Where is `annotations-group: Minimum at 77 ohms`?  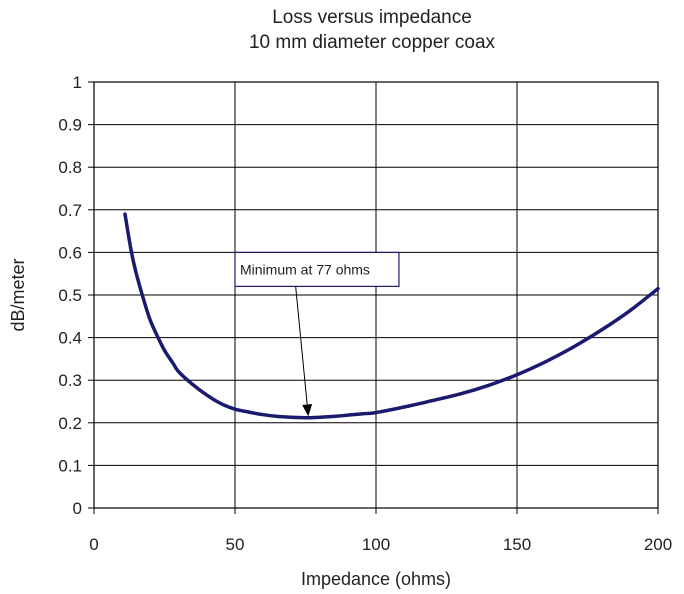
annotations-group: Minimum at 77 ohms is located at coordinates (317, 334).